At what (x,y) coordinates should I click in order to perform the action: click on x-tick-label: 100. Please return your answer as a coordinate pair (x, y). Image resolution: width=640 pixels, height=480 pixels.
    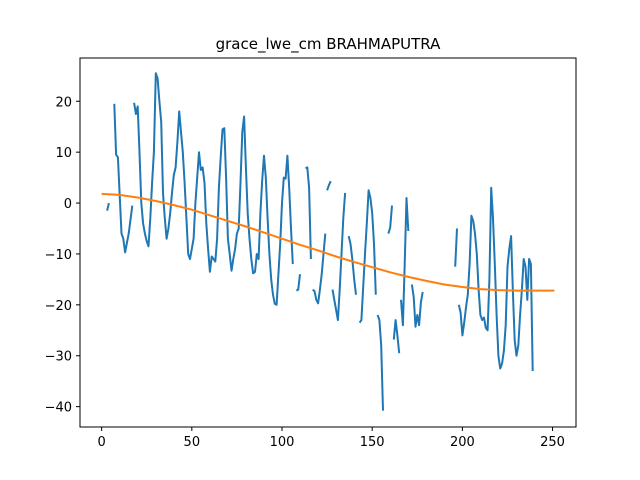
    Looking at the image, I should click on (282, 442).